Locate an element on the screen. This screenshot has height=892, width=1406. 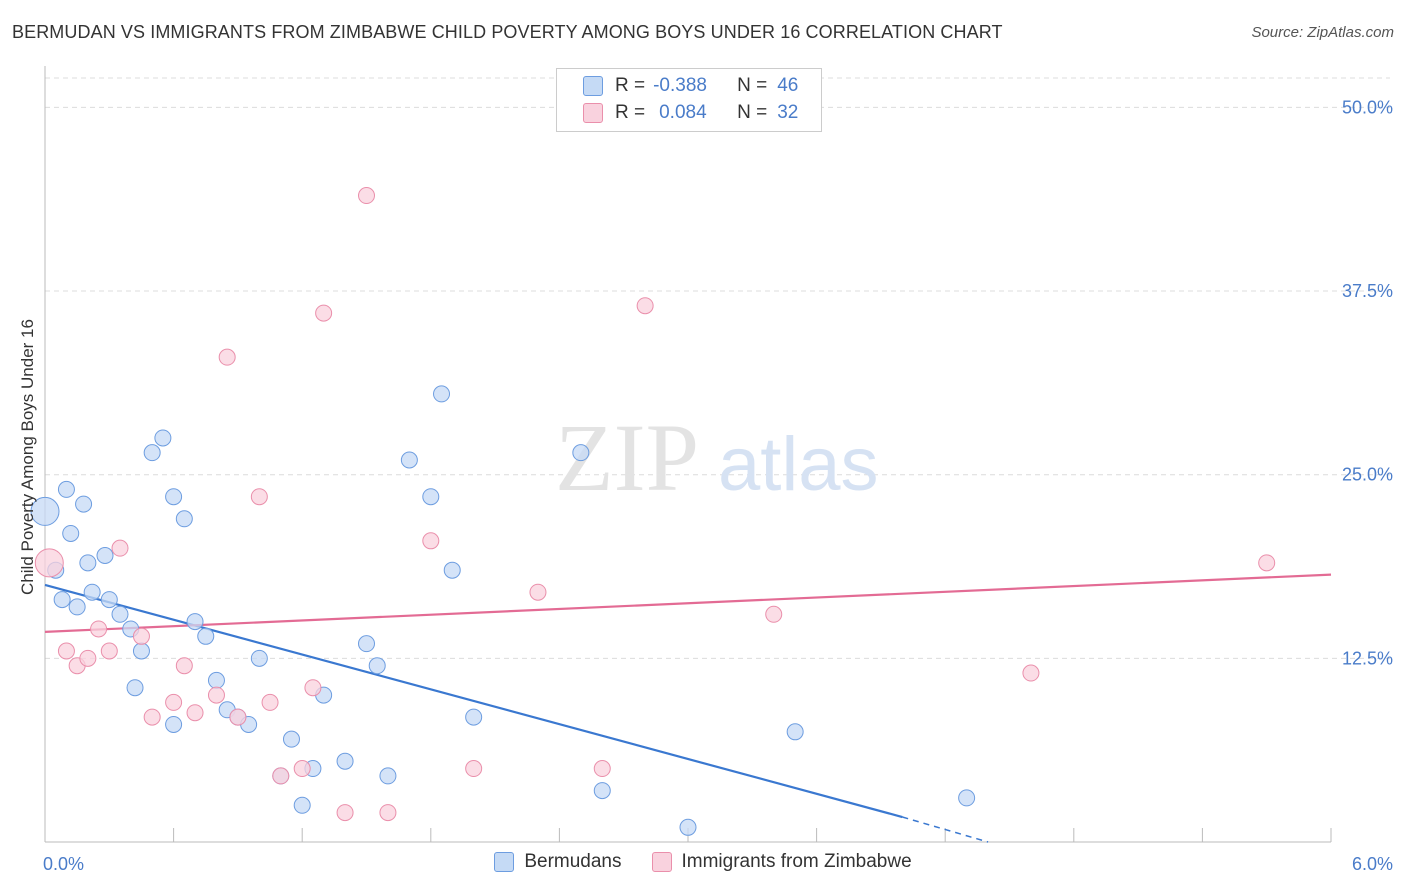
bottom-legend-label: Immigrants from Zimbabwe is located at coordinates (796, 861).